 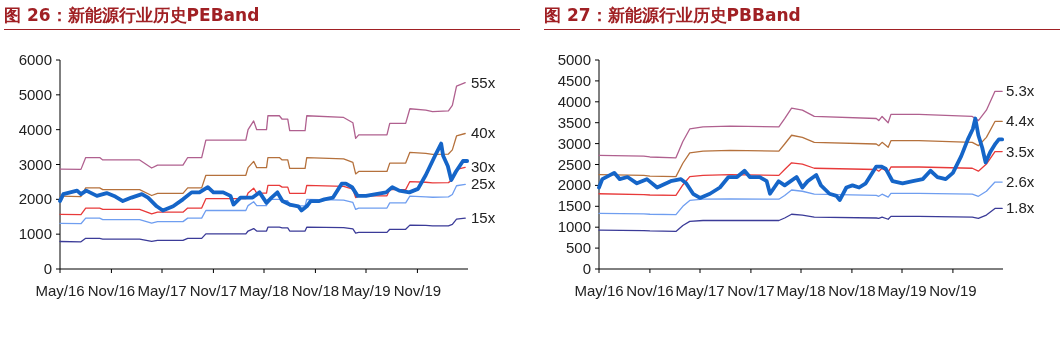 I want to click on y-tick-label: 3500, so click(x=574, y=122).